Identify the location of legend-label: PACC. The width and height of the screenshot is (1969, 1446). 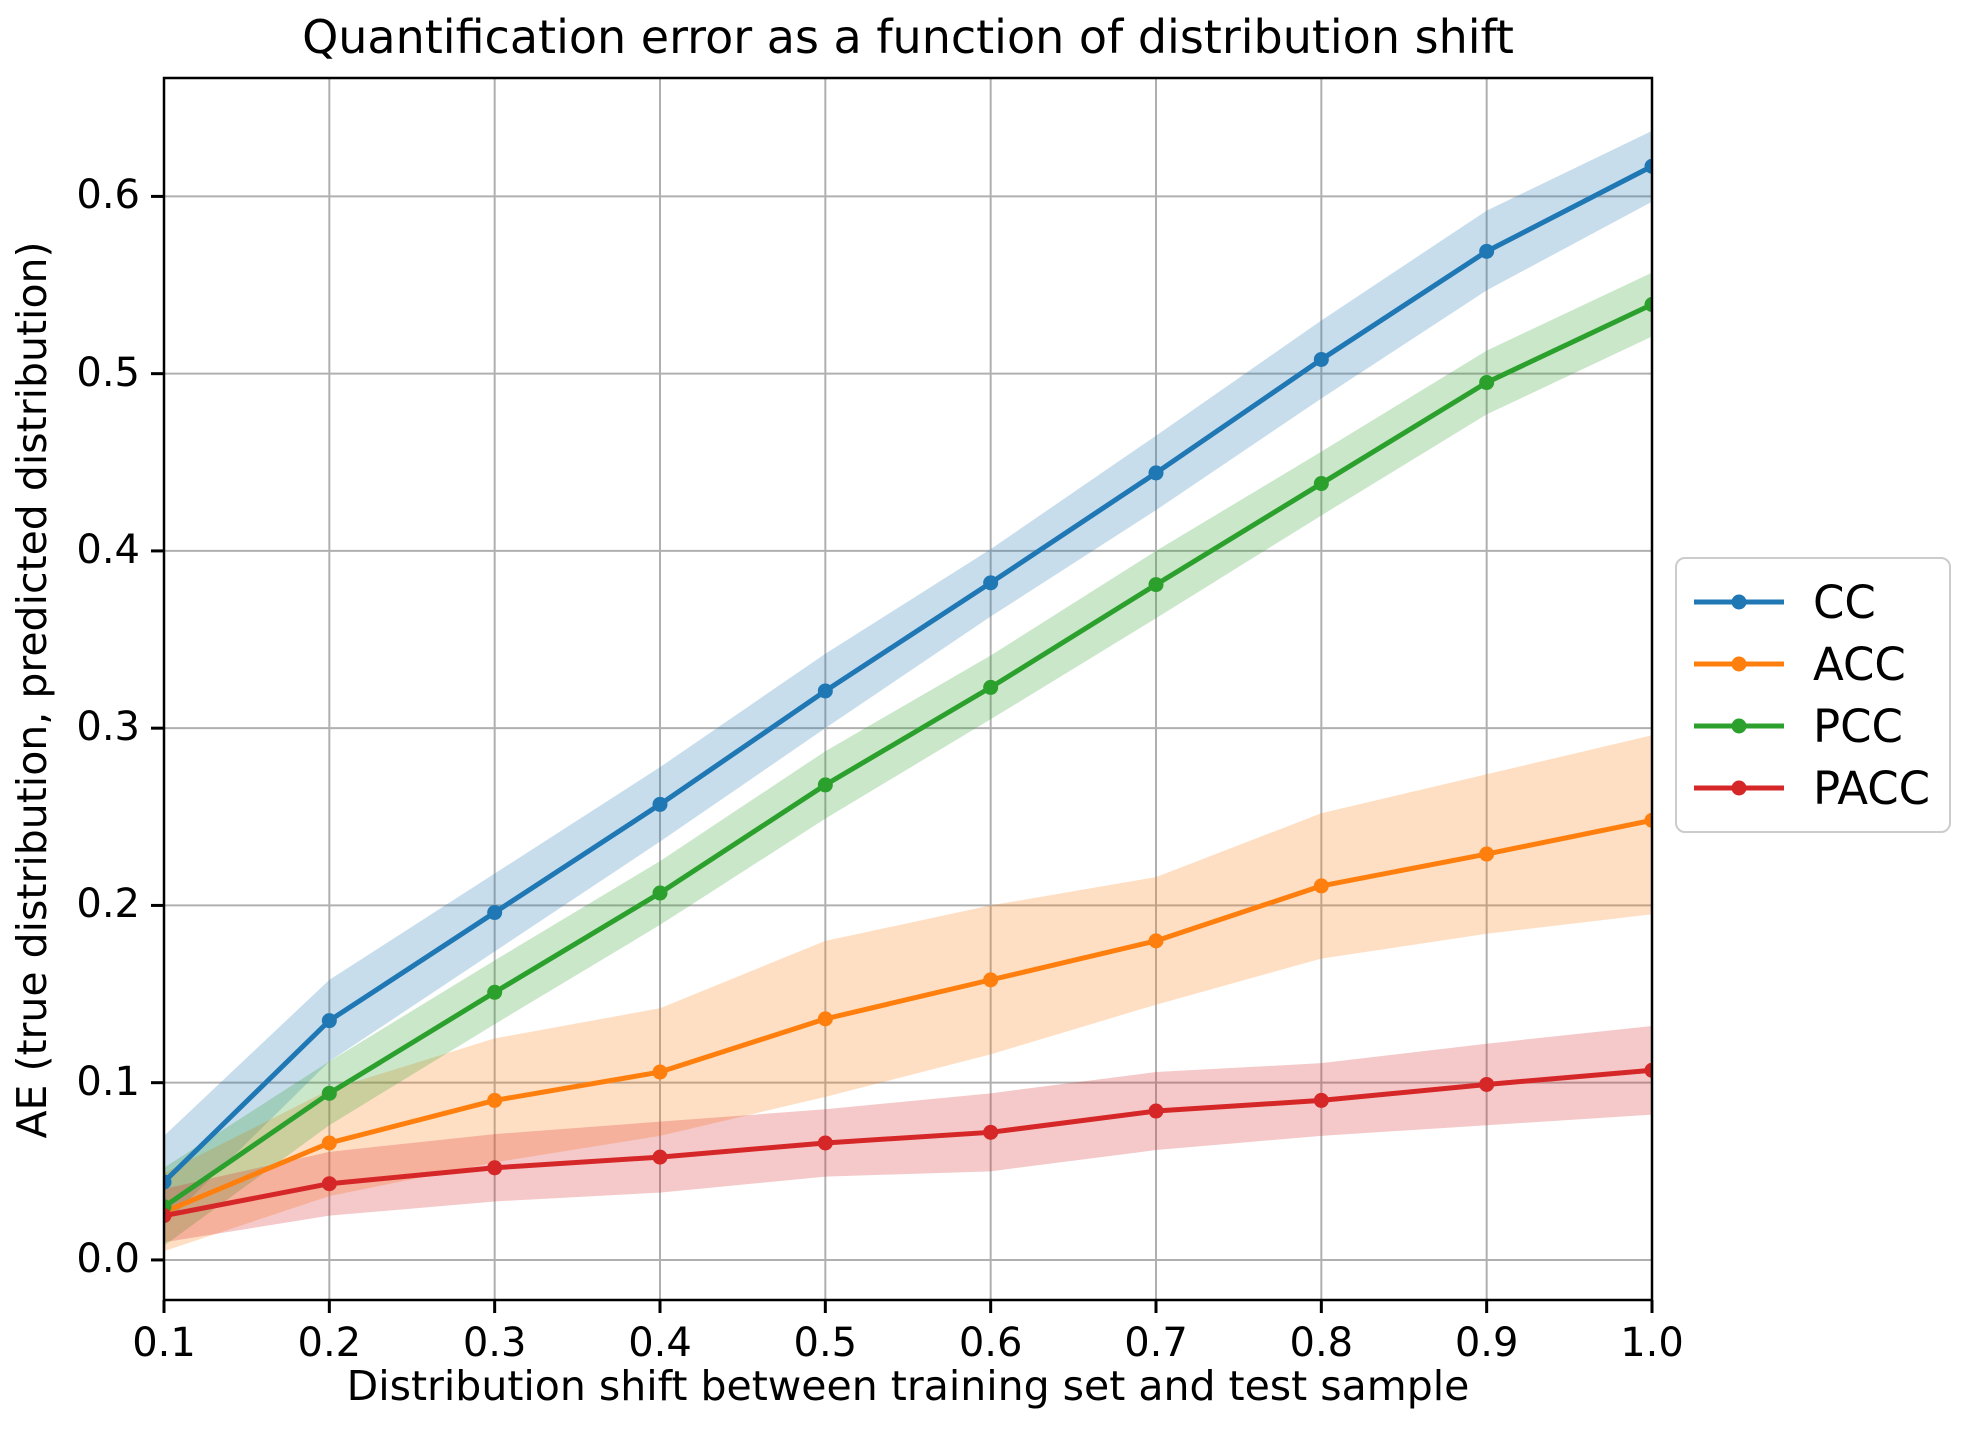
(1872, 788).